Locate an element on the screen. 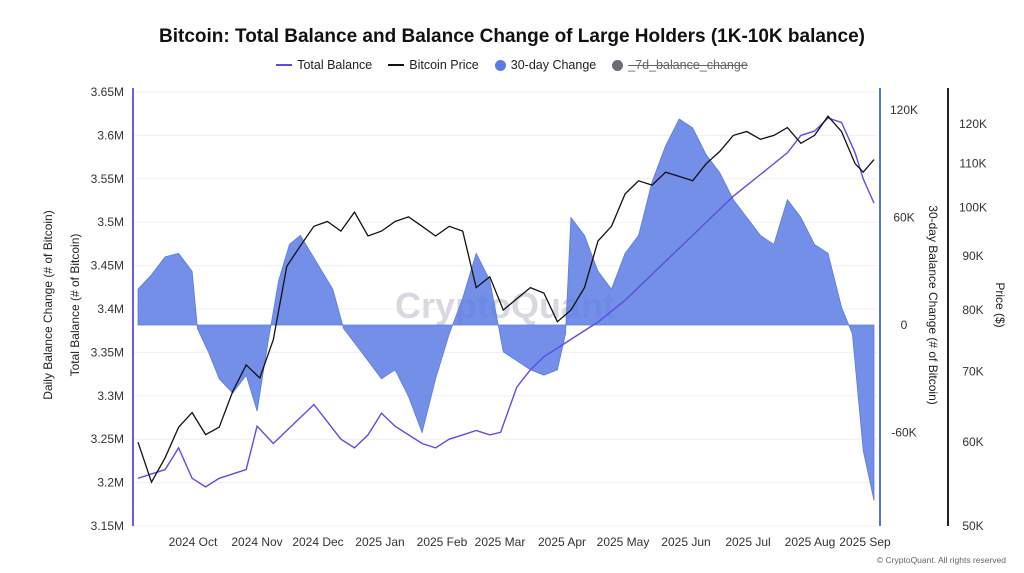  x-tick-label: 2025 Feb is located at coordinates (442, 542).